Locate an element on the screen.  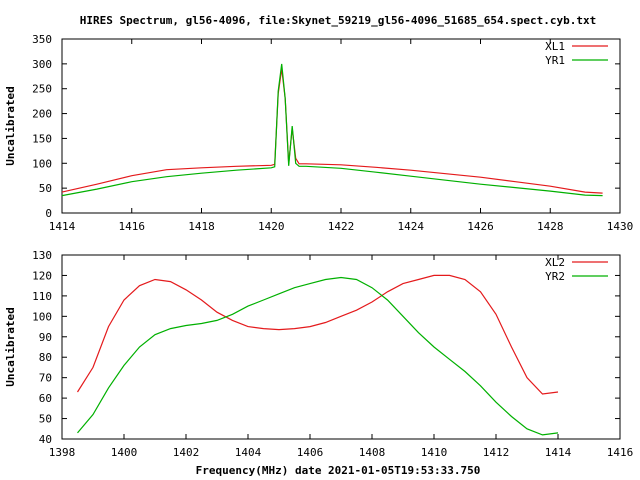
y-tick-label: 40 is located at coordinates (45, 439).